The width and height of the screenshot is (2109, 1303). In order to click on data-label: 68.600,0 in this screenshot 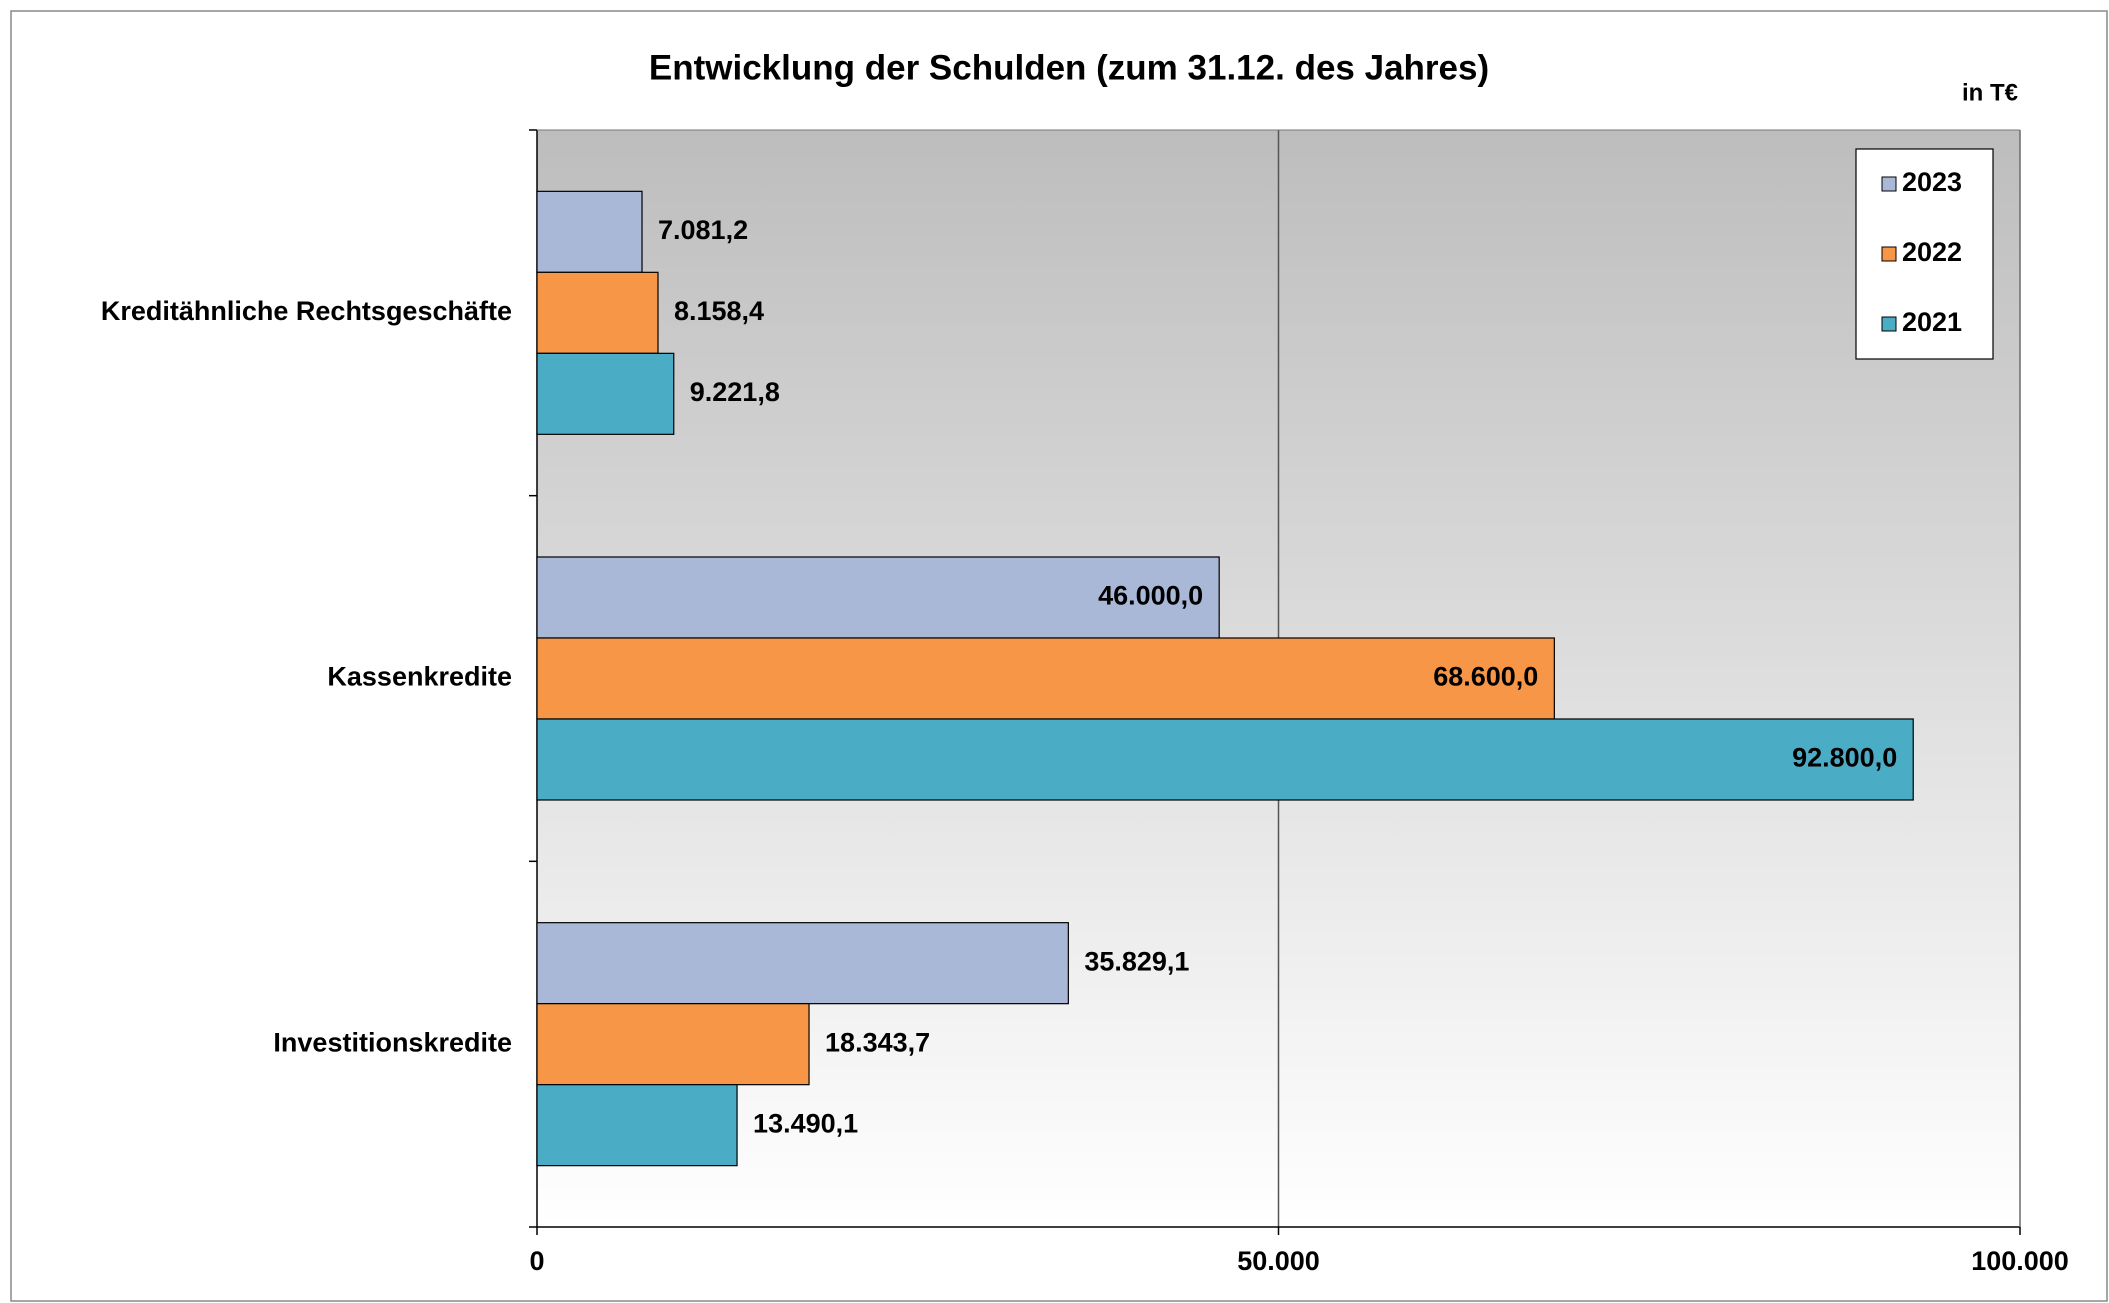, I will do `click(1485, 677)`.